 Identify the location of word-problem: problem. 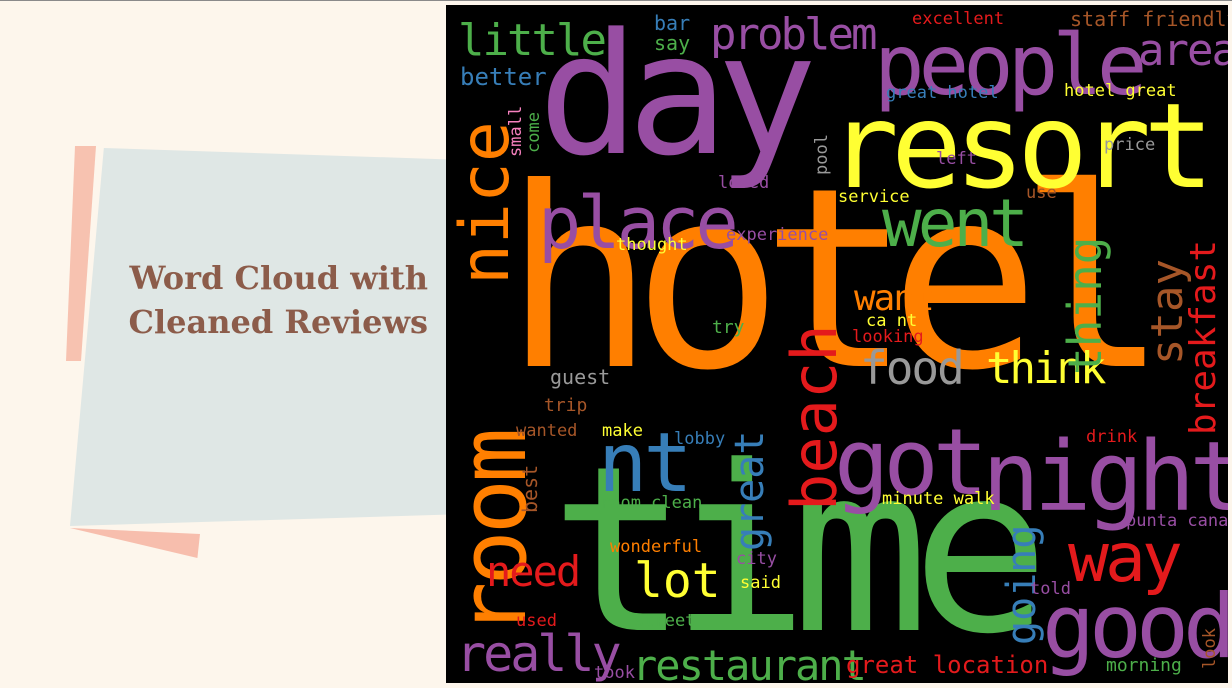
(793, 34).